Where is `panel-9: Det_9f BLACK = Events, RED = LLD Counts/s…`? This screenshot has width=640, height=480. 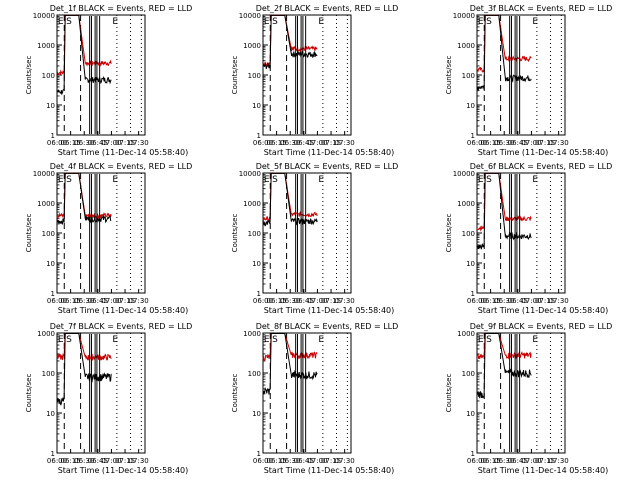
panel-9: Det_9f BLACK = Events, RED = LLD Counts/s… is located at coordinates (528, 398).